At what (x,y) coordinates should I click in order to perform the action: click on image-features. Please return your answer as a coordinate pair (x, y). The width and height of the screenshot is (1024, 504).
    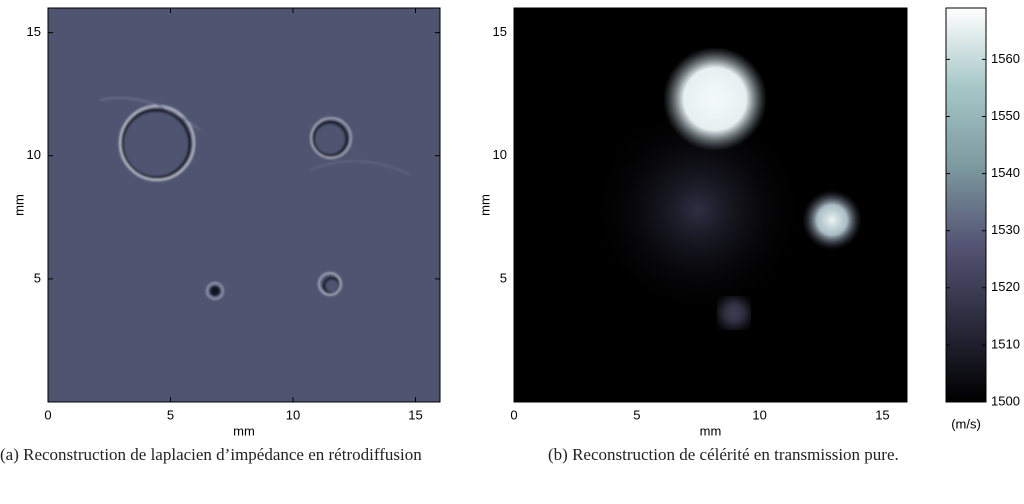
    Looking at the image, I should click on (255, 198).